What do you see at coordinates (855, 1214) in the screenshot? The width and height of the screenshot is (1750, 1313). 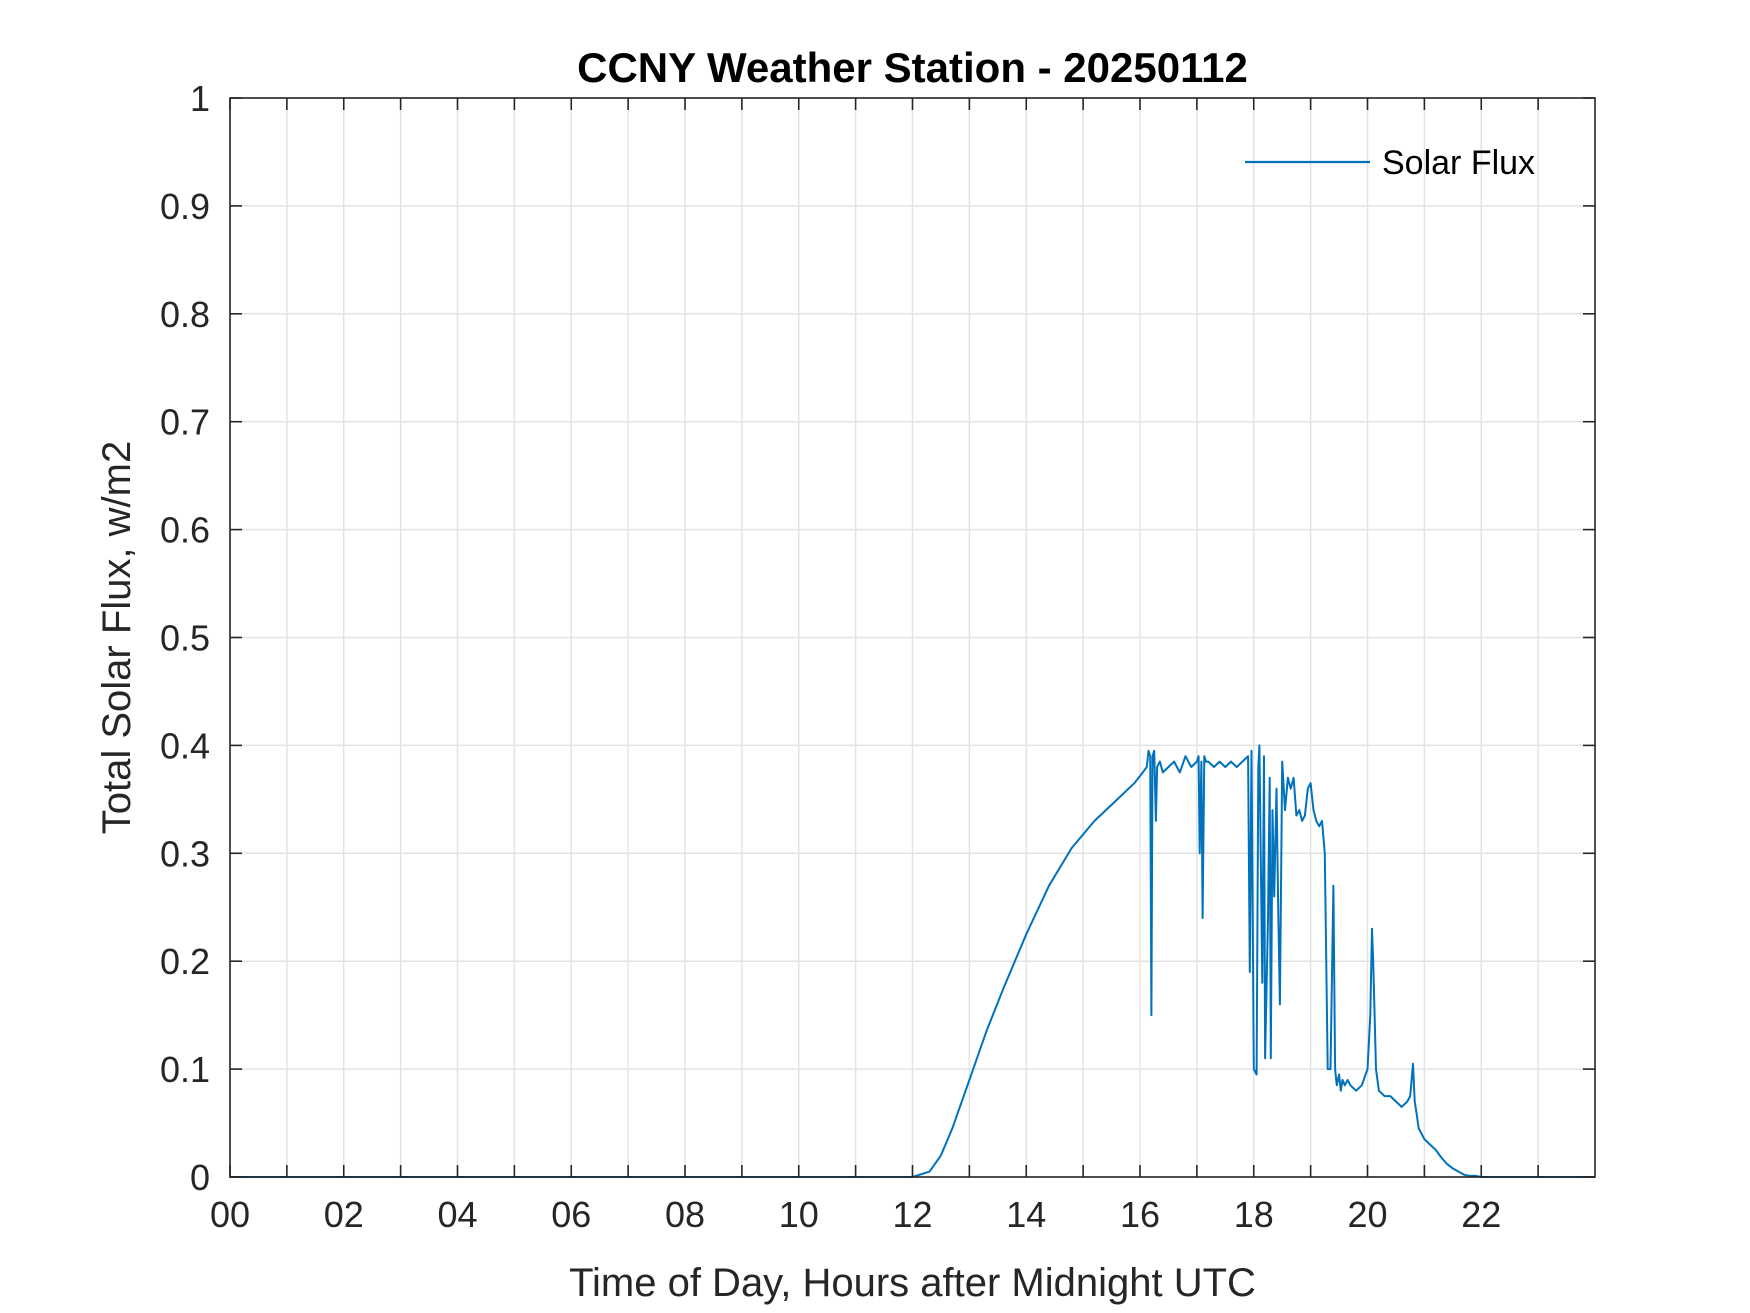 I see `x-tick-labels: 00 02 04 06 08 10 12 14 16 18 20 22` at bounding box center [855, 1214].